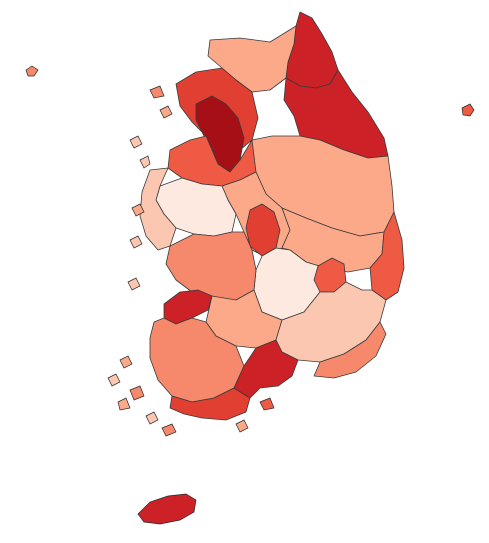 The width and height of the screenshot is (489, 543). What do you see at coordinates (468, 110) in the screenshot?
I see `region-ulleungdo` at bounding box center [468, 110].